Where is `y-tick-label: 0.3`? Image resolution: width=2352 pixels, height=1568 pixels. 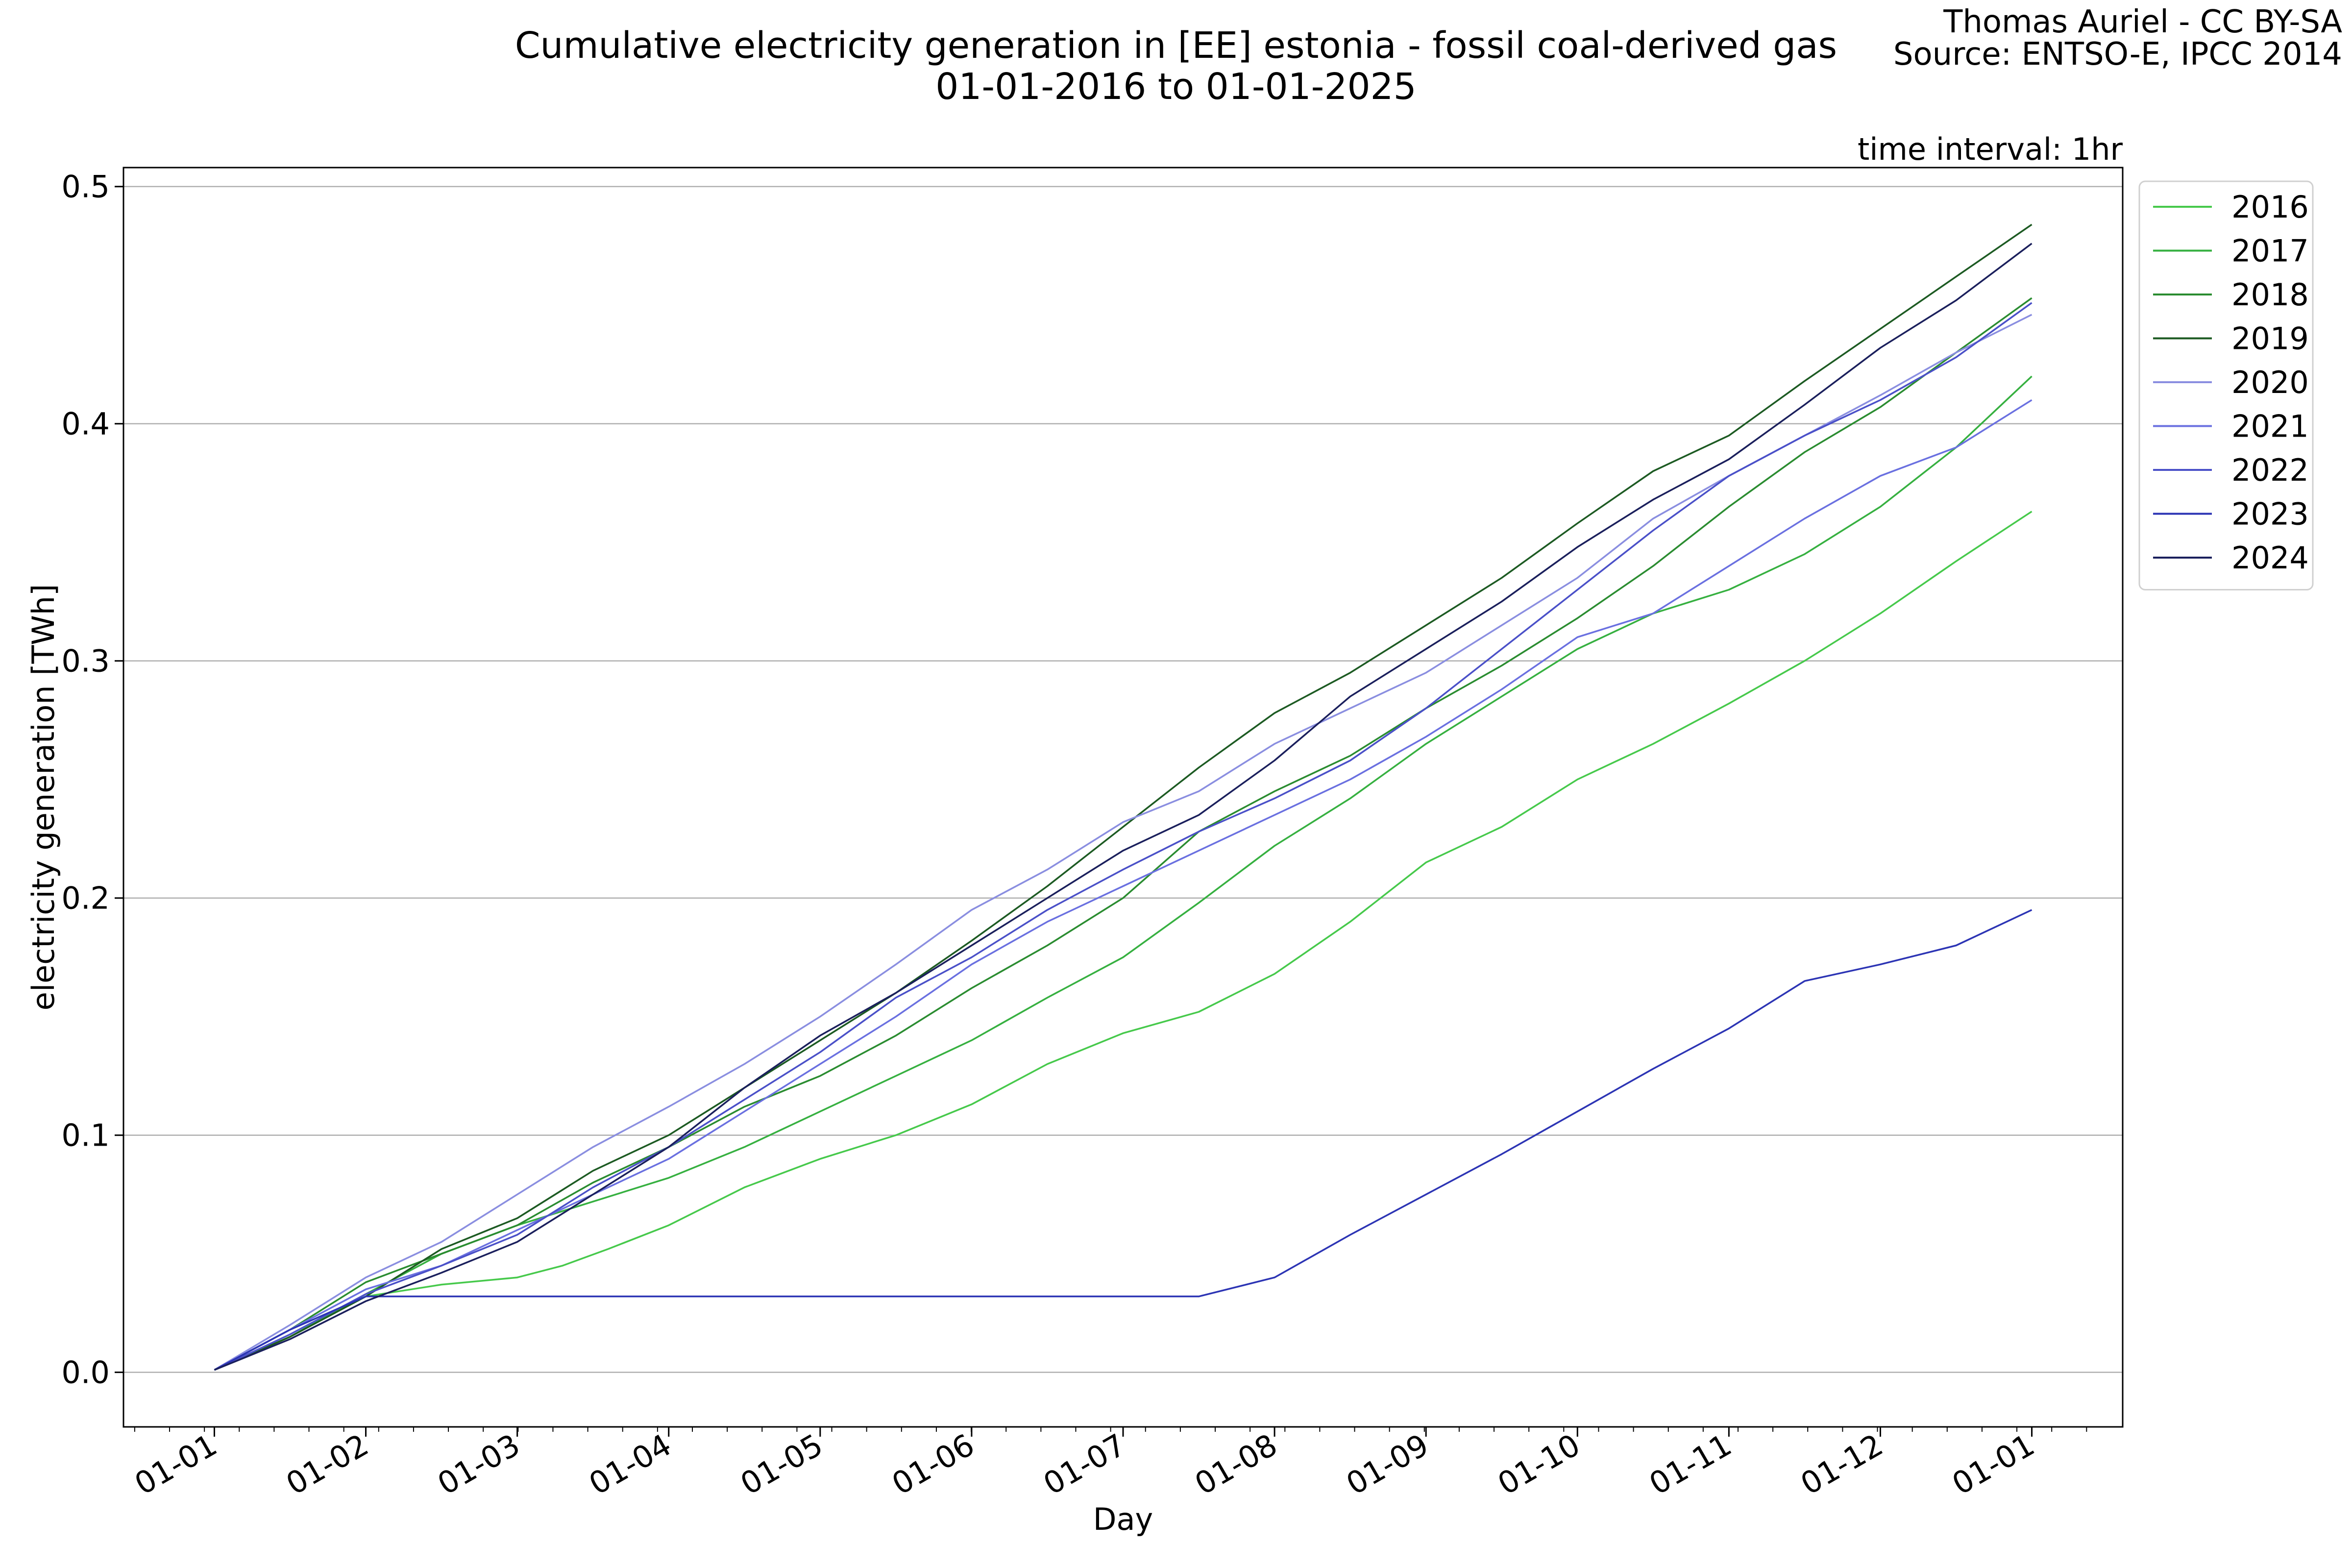
y-tick-label: 0.3 is located at coordinates (85, 661).